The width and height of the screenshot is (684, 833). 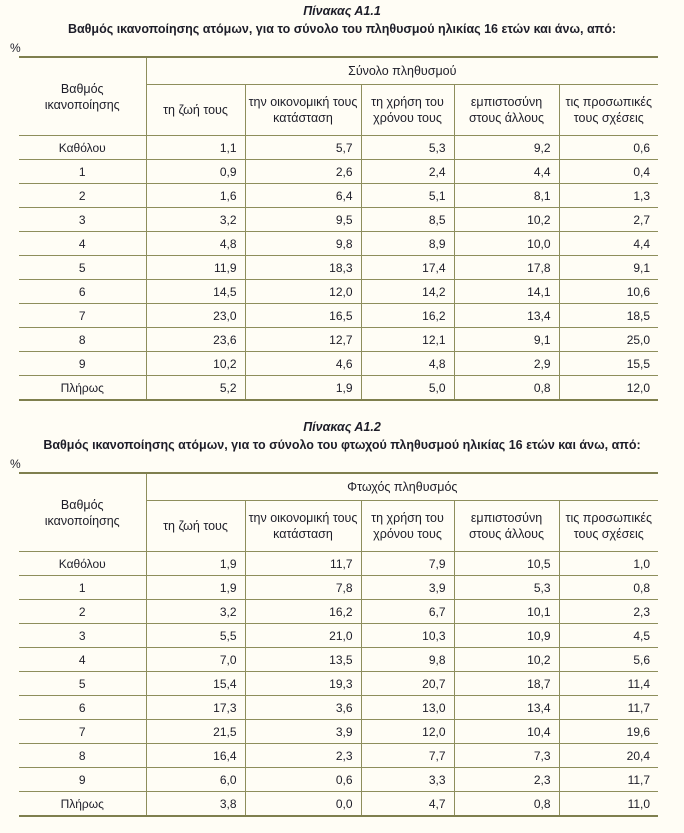 I want to click on cell-value: 7,7, so click(x=407, y=755).